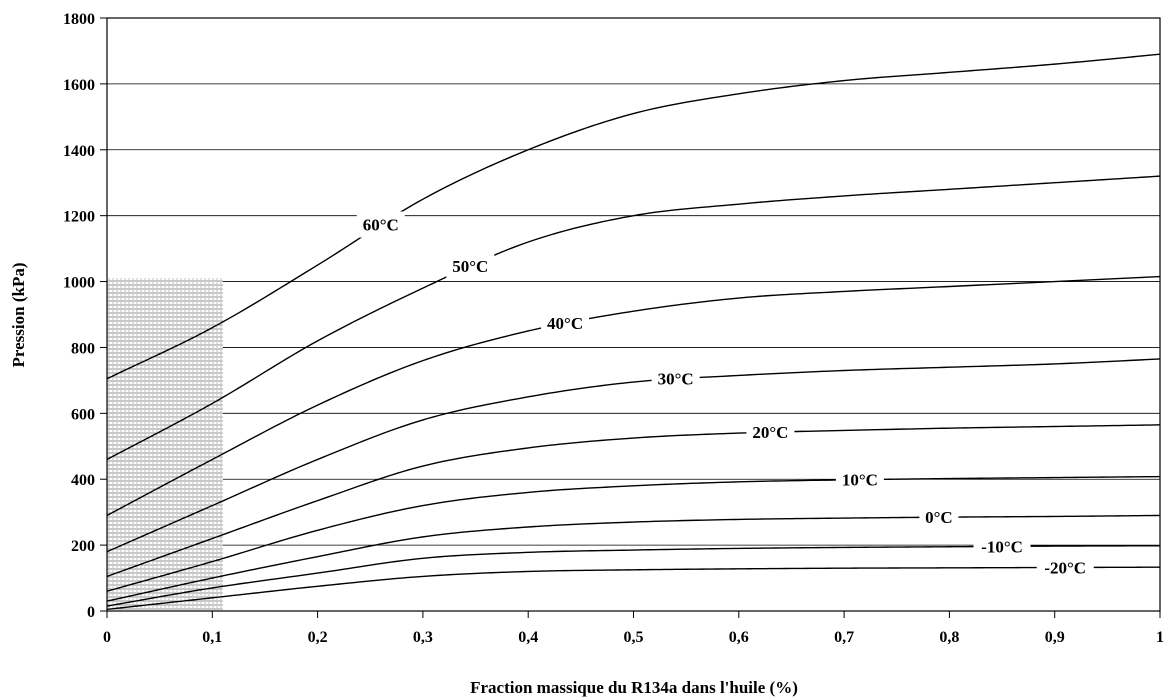 The height and width of the screenshot is (700, 1171). What do you see at coordinates (212, 637) in the screenshot?
I see `x-tick-label: 0,1` at bounding box center [212, 637].